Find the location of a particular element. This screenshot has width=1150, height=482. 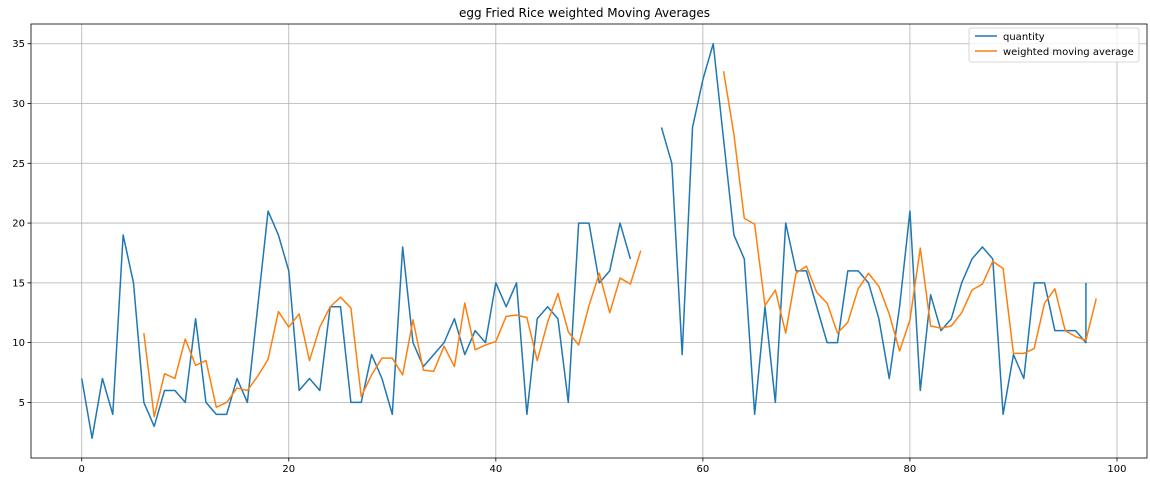

y-tick-label: 30 is located at coordinates (18, 104).